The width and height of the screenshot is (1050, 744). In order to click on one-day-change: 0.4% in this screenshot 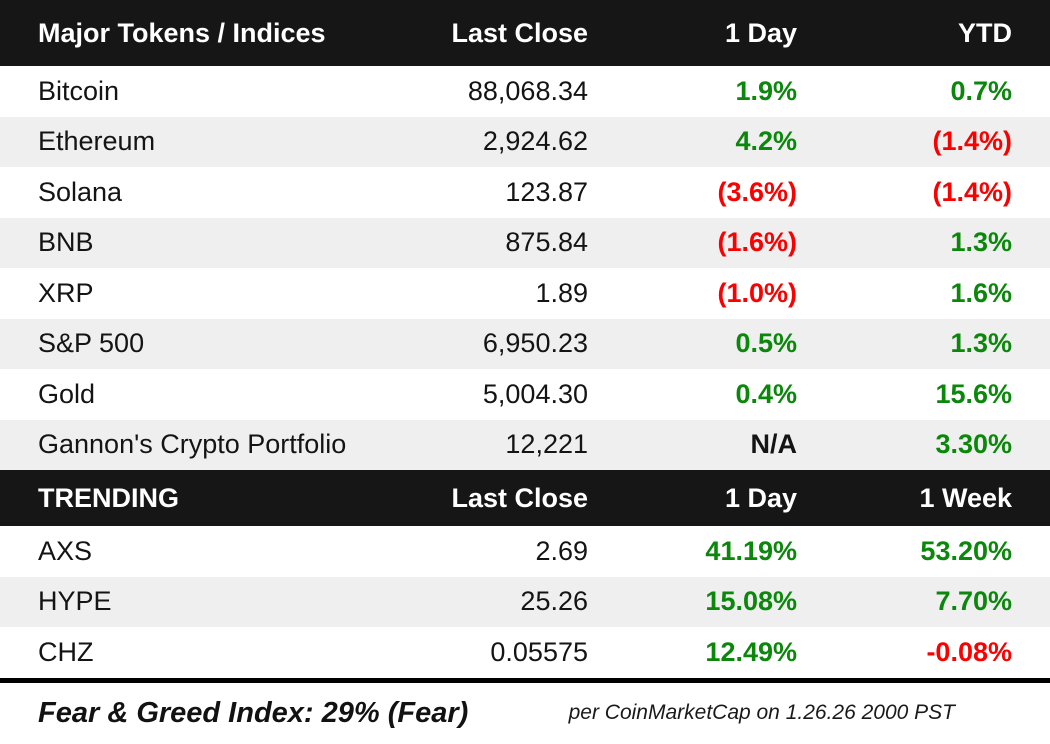, I will do `click(766, 393)`.